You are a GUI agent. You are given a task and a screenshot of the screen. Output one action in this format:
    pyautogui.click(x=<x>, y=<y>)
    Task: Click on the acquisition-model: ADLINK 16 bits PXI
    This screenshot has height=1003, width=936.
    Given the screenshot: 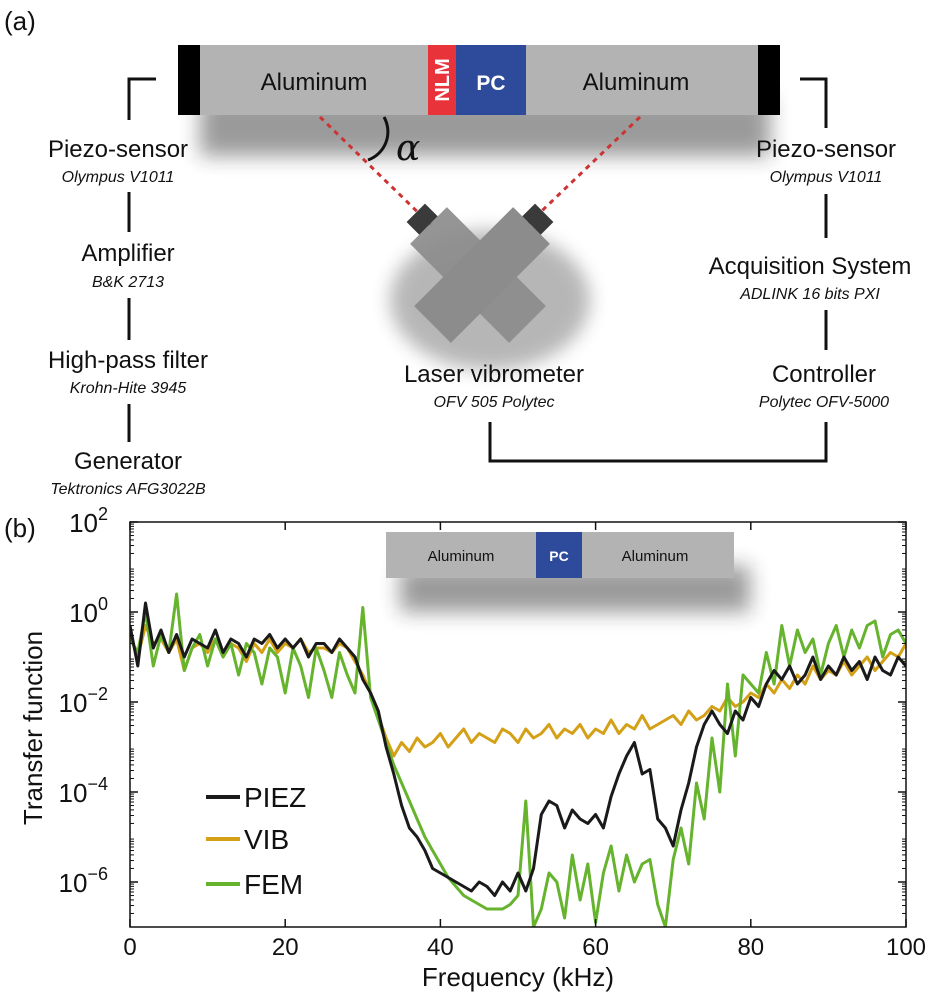 What is the action you would take?
    pyautogui.click(x=809, y=294)
    